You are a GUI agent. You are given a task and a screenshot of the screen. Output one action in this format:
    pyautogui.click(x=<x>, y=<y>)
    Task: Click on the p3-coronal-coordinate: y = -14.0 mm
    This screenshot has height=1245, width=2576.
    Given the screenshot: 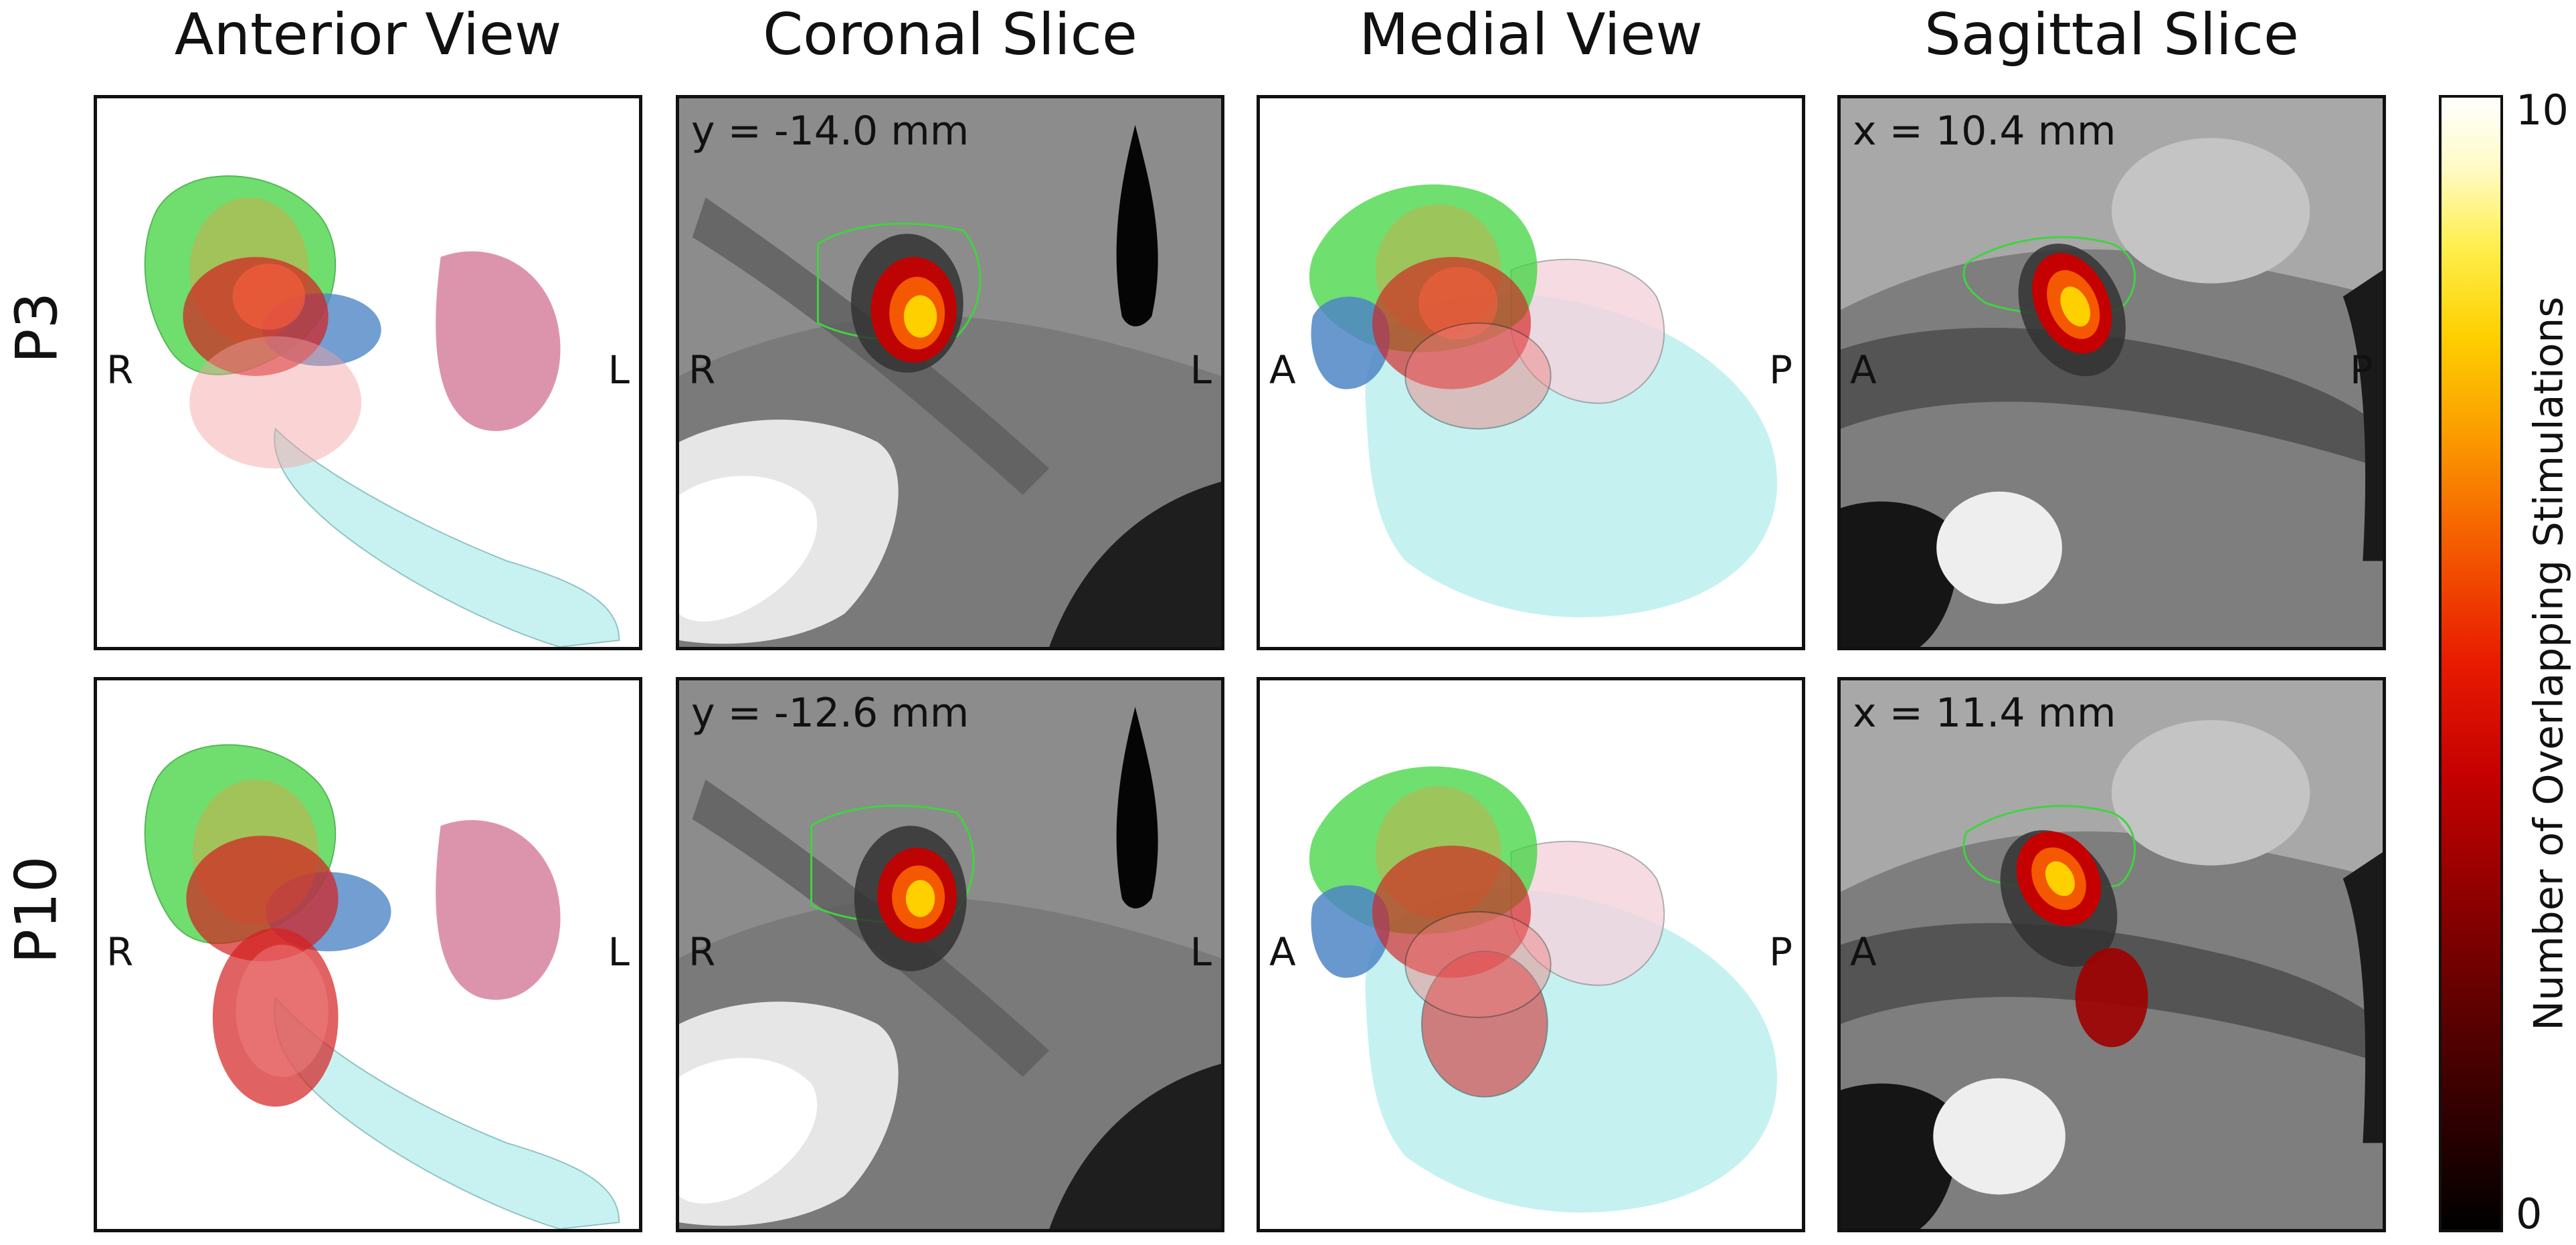 What is the action you would take?
    pyautogui.click(x=830, y=131)
    